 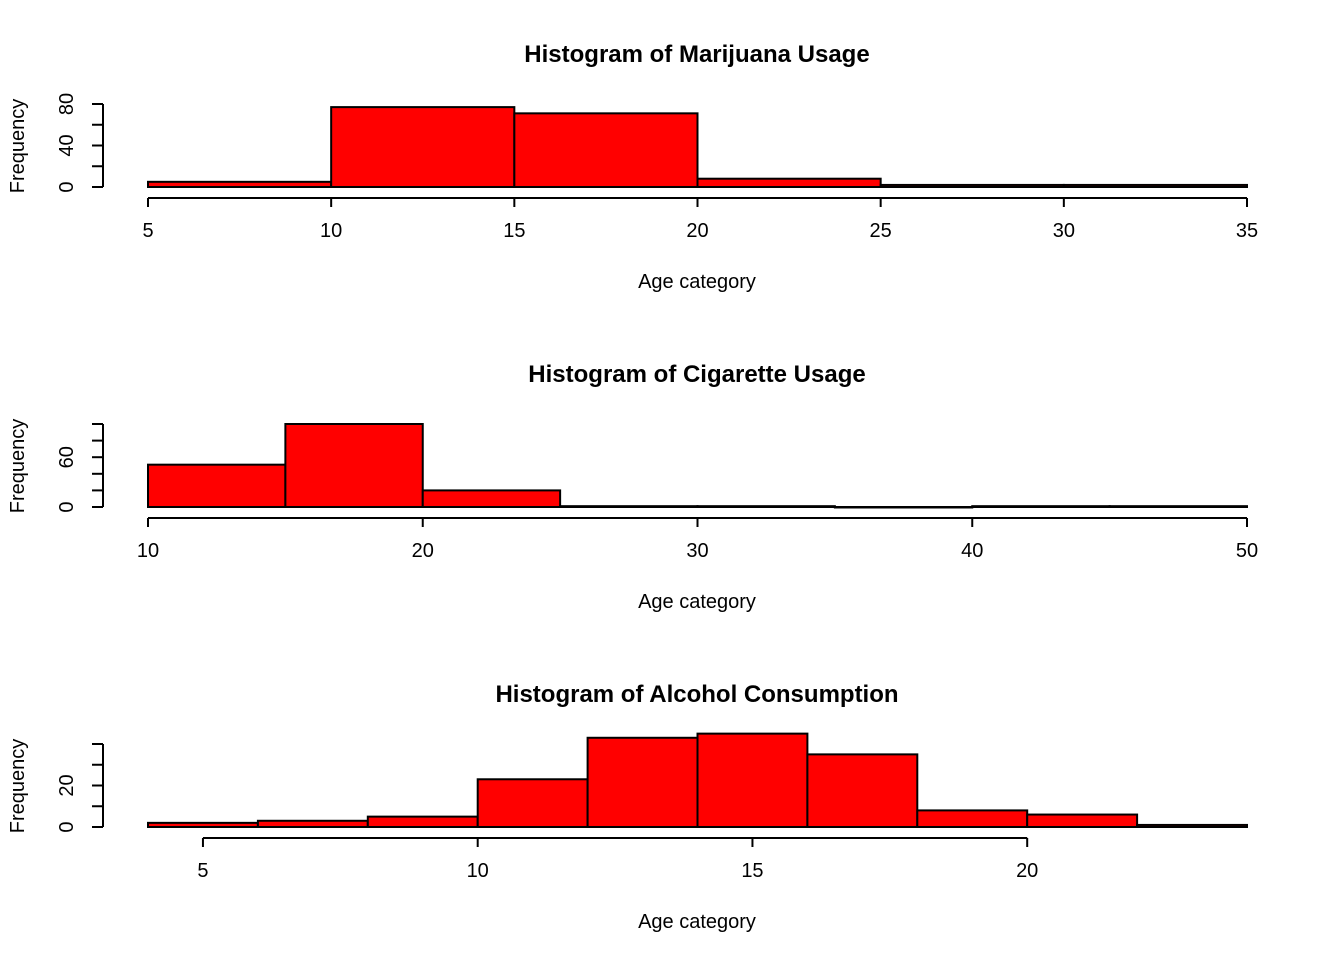 I want to click on x-tick-label: 25, so click(x=881, y=231).